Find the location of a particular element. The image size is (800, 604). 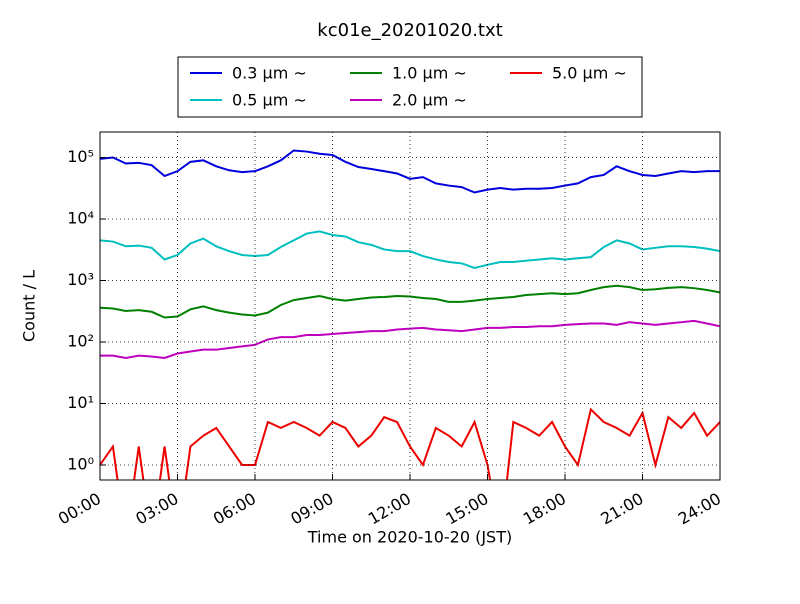

y-axis-label: Count / L is located at coordinates (29, 306).